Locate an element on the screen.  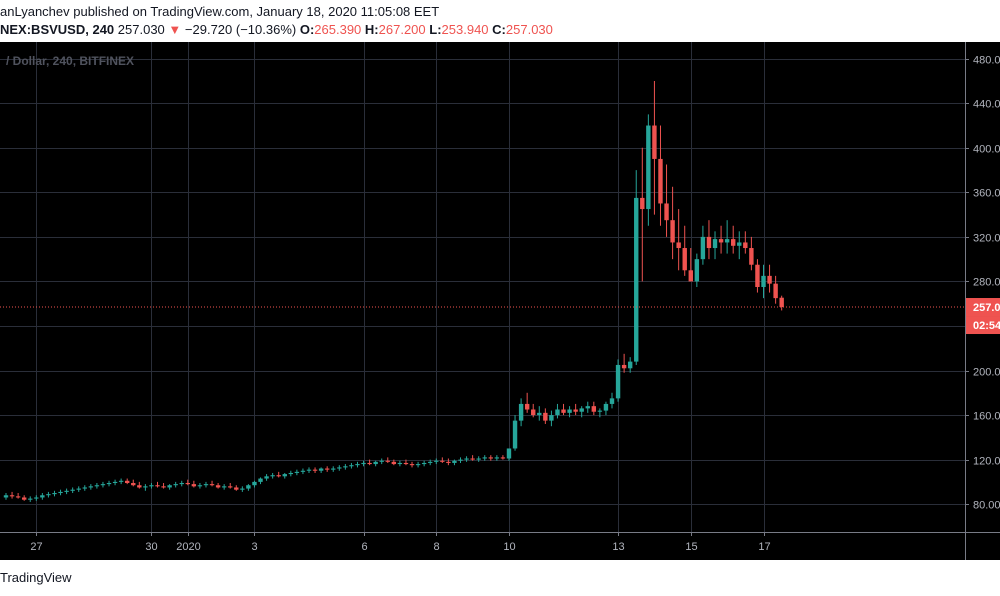
y-tick-label: 80.000 is located at coordinates (986, 506).